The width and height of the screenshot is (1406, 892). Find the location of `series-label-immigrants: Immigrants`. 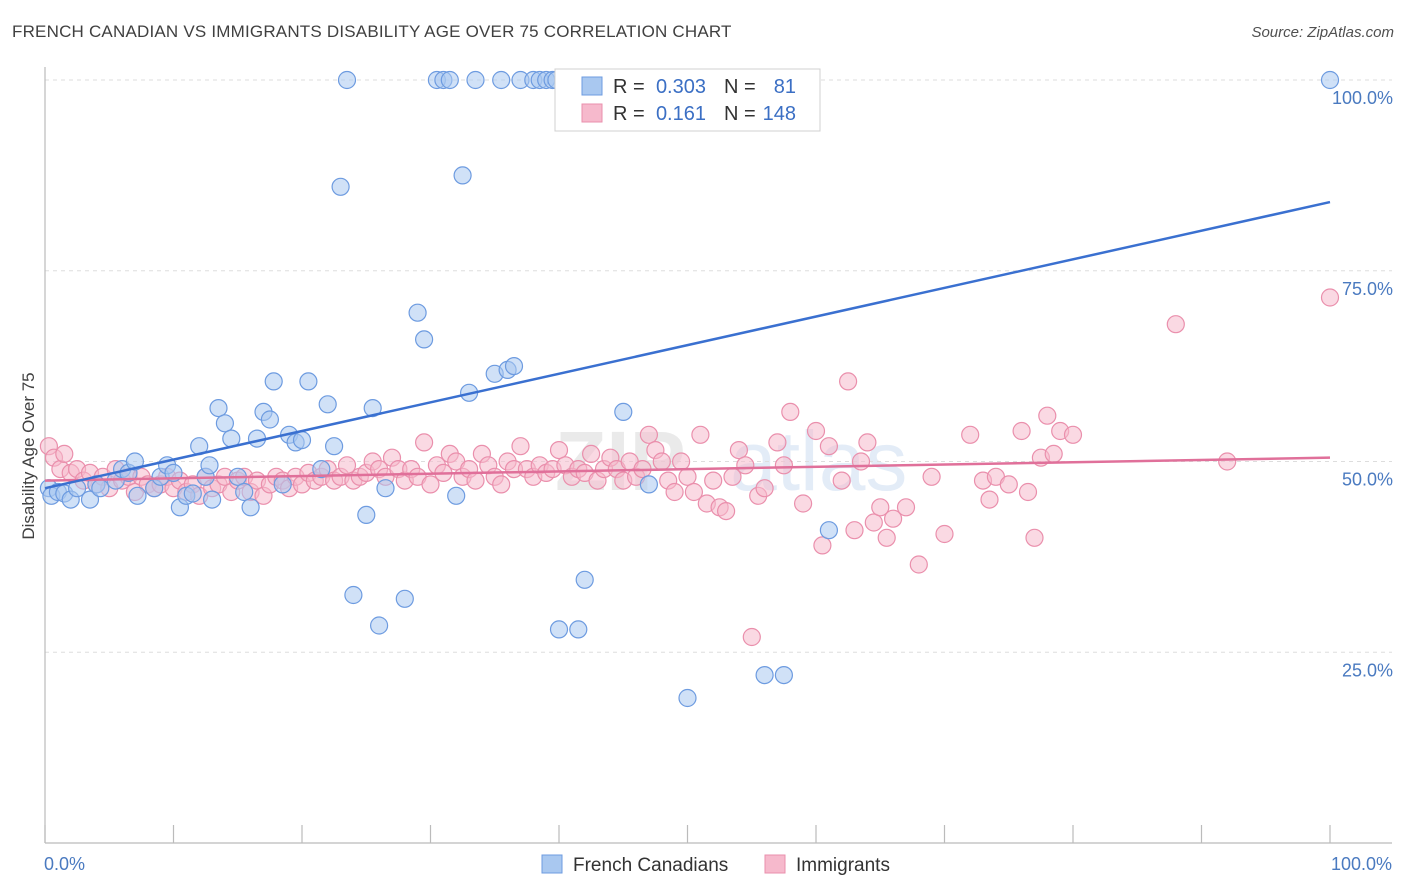

series-label-immigrants: Immigrants is located at coordinates (843, 865).